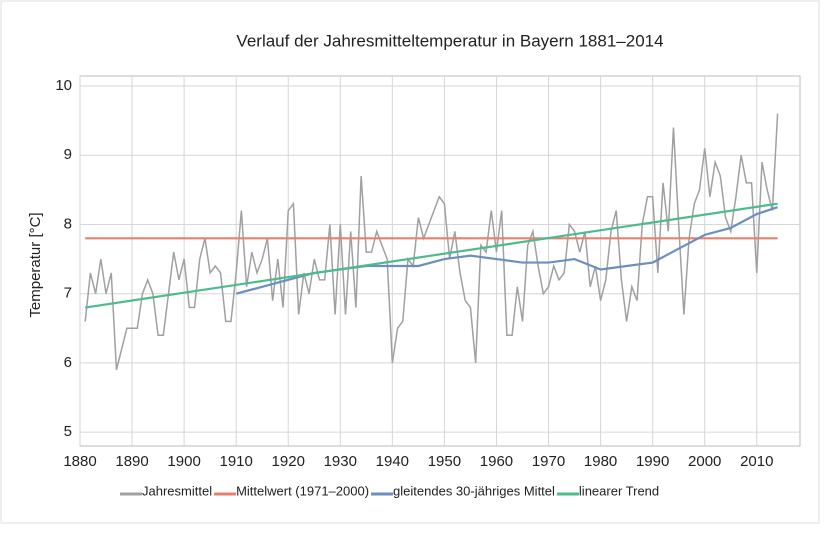  What do you see at coordinates (68, 362) in the screenshot?
I see `y-tick-label: 6` at bounding box center [68, 362].